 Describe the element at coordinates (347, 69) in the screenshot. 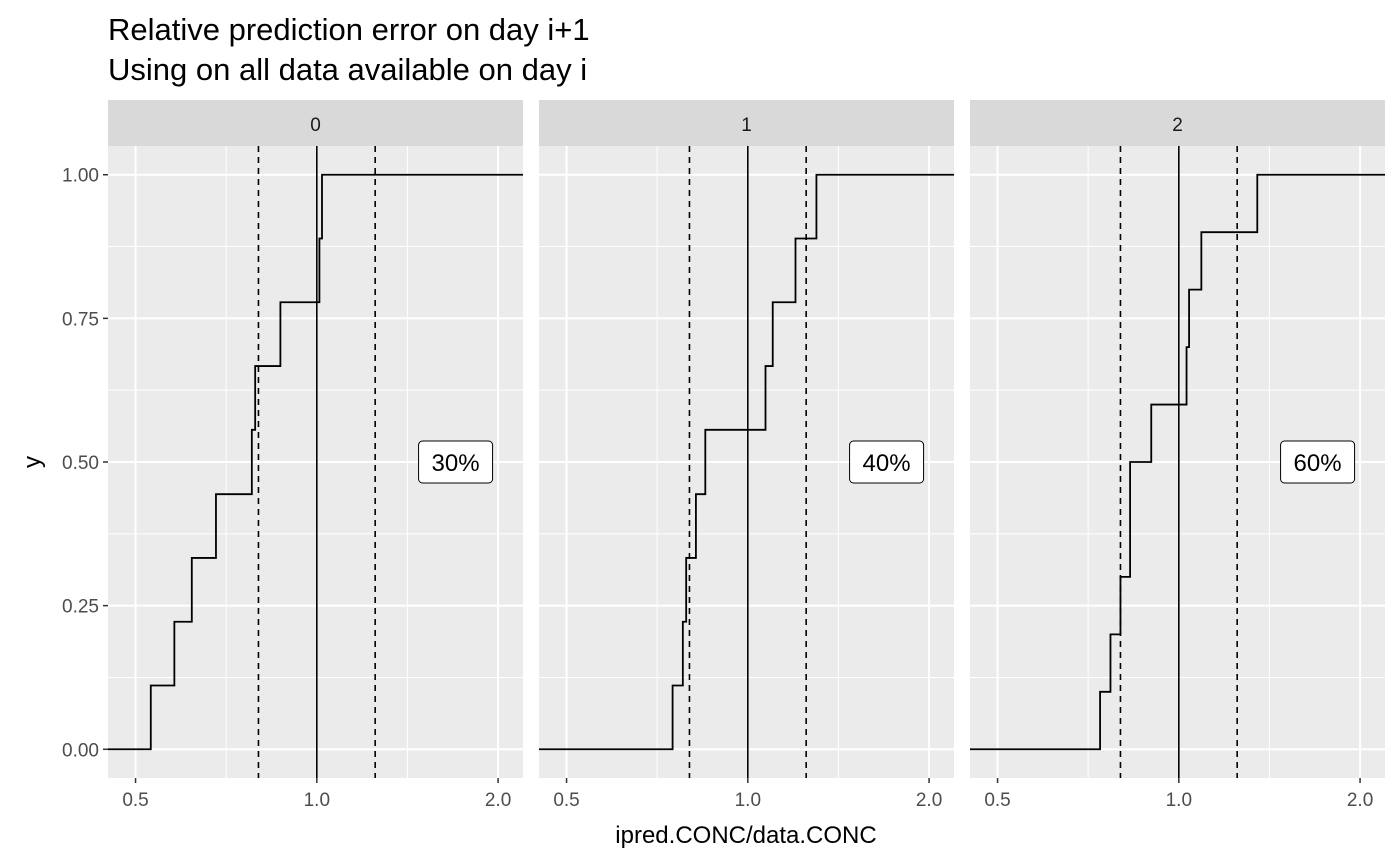

I see `chart-subtitle: Using on all data available on day i` at that location.